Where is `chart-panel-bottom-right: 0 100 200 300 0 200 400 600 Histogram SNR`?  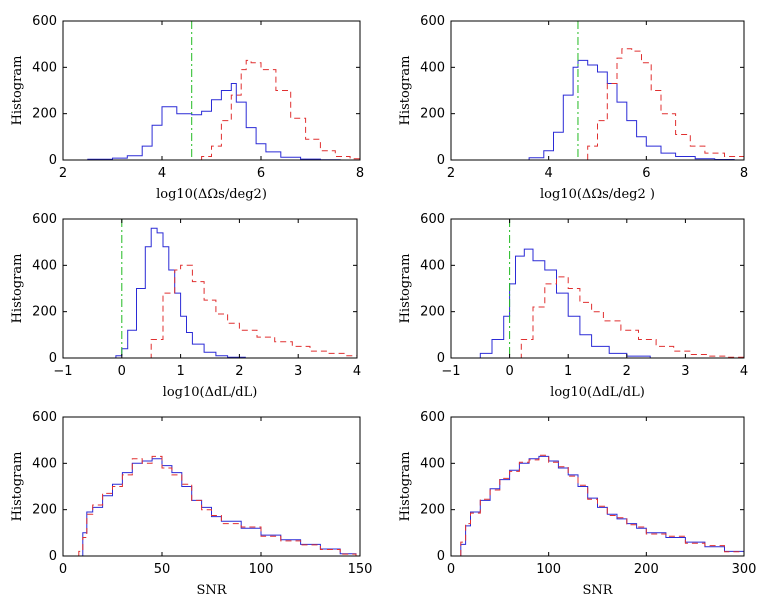
chart-panel-bottom-right: 0 100 200 300 0 200 400 600 Histogram SNR is located at coordinates (577, 504).